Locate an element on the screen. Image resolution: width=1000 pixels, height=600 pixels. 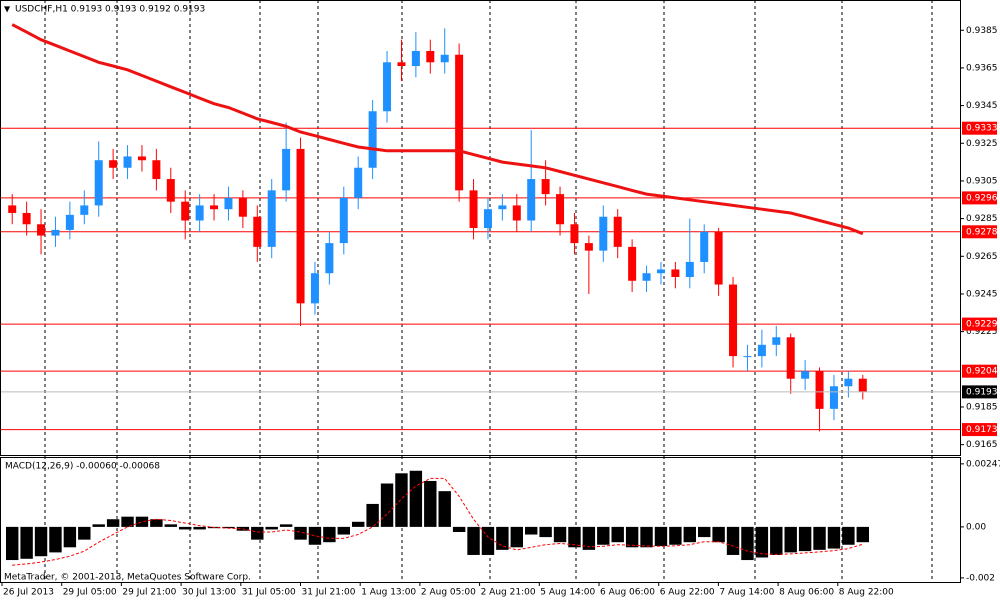
level-label: 0.9296 is located at coordinates (982, 198).